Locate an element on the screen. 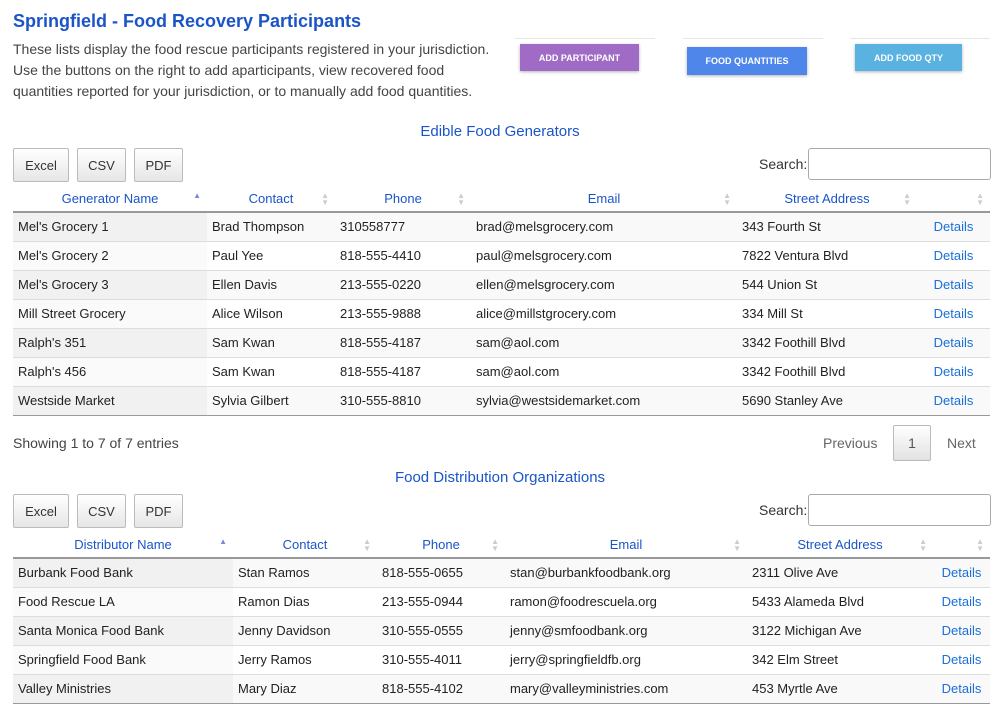 The height and width of the screenshot is (707, 1000). column-header-name: Generator Name ▲ is located at coordinates (110, 199).